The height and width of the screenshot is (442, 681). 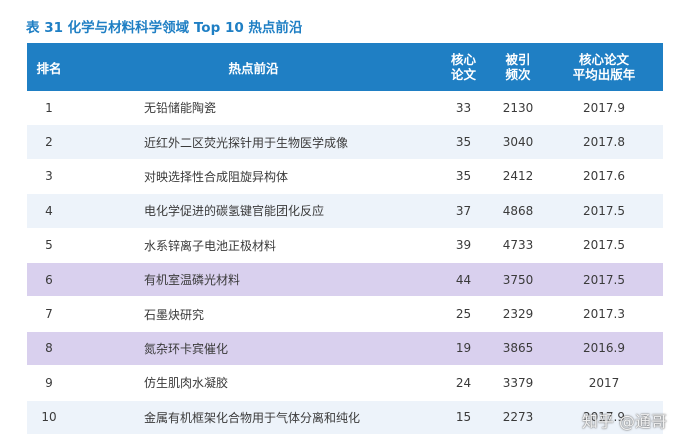 What do you see at coordinates (518, 245) in the screenshot?
I see `cell-citations: 4733` at bounding box center [518, 245].